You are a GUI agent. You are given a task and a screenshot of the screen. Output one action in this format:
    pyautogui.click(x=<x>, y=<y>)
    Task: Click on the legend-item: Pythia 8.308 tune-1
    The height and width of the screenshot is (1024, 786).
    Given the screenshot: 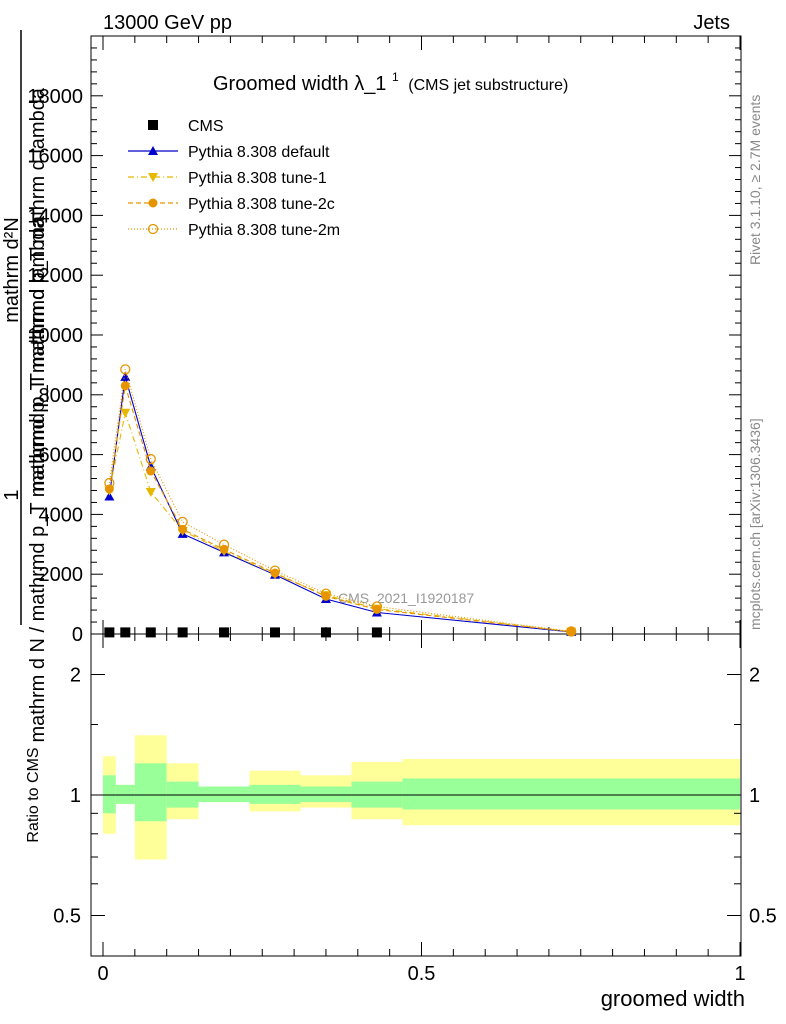 What is the action you would take?
    pyautogui.click(x=227, y=178)
    